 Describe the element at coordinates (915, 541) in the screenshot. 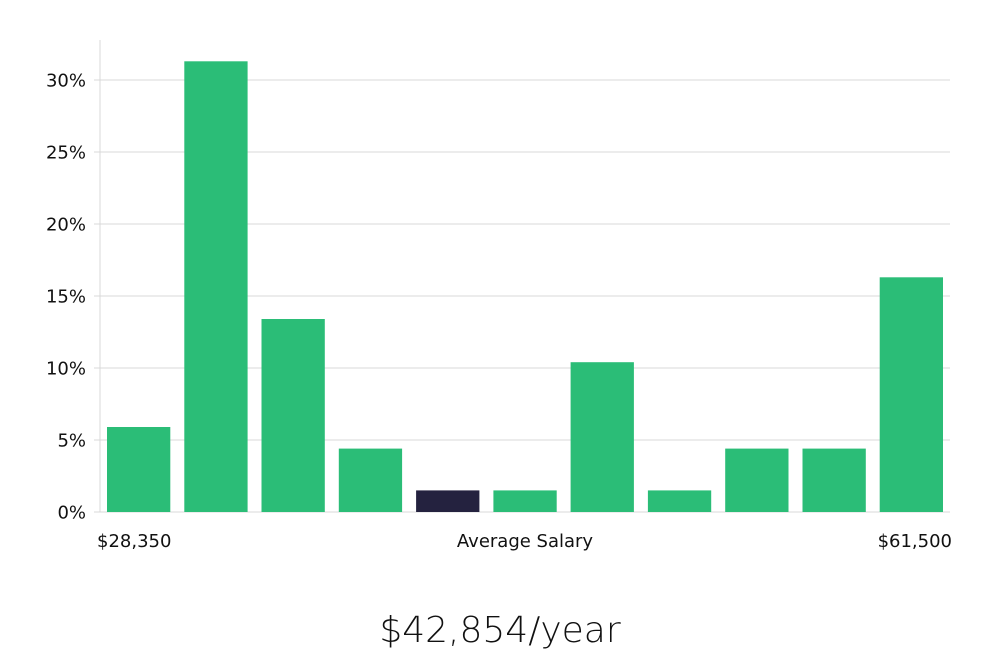

I see `x-max-label: $61,500` at that location.